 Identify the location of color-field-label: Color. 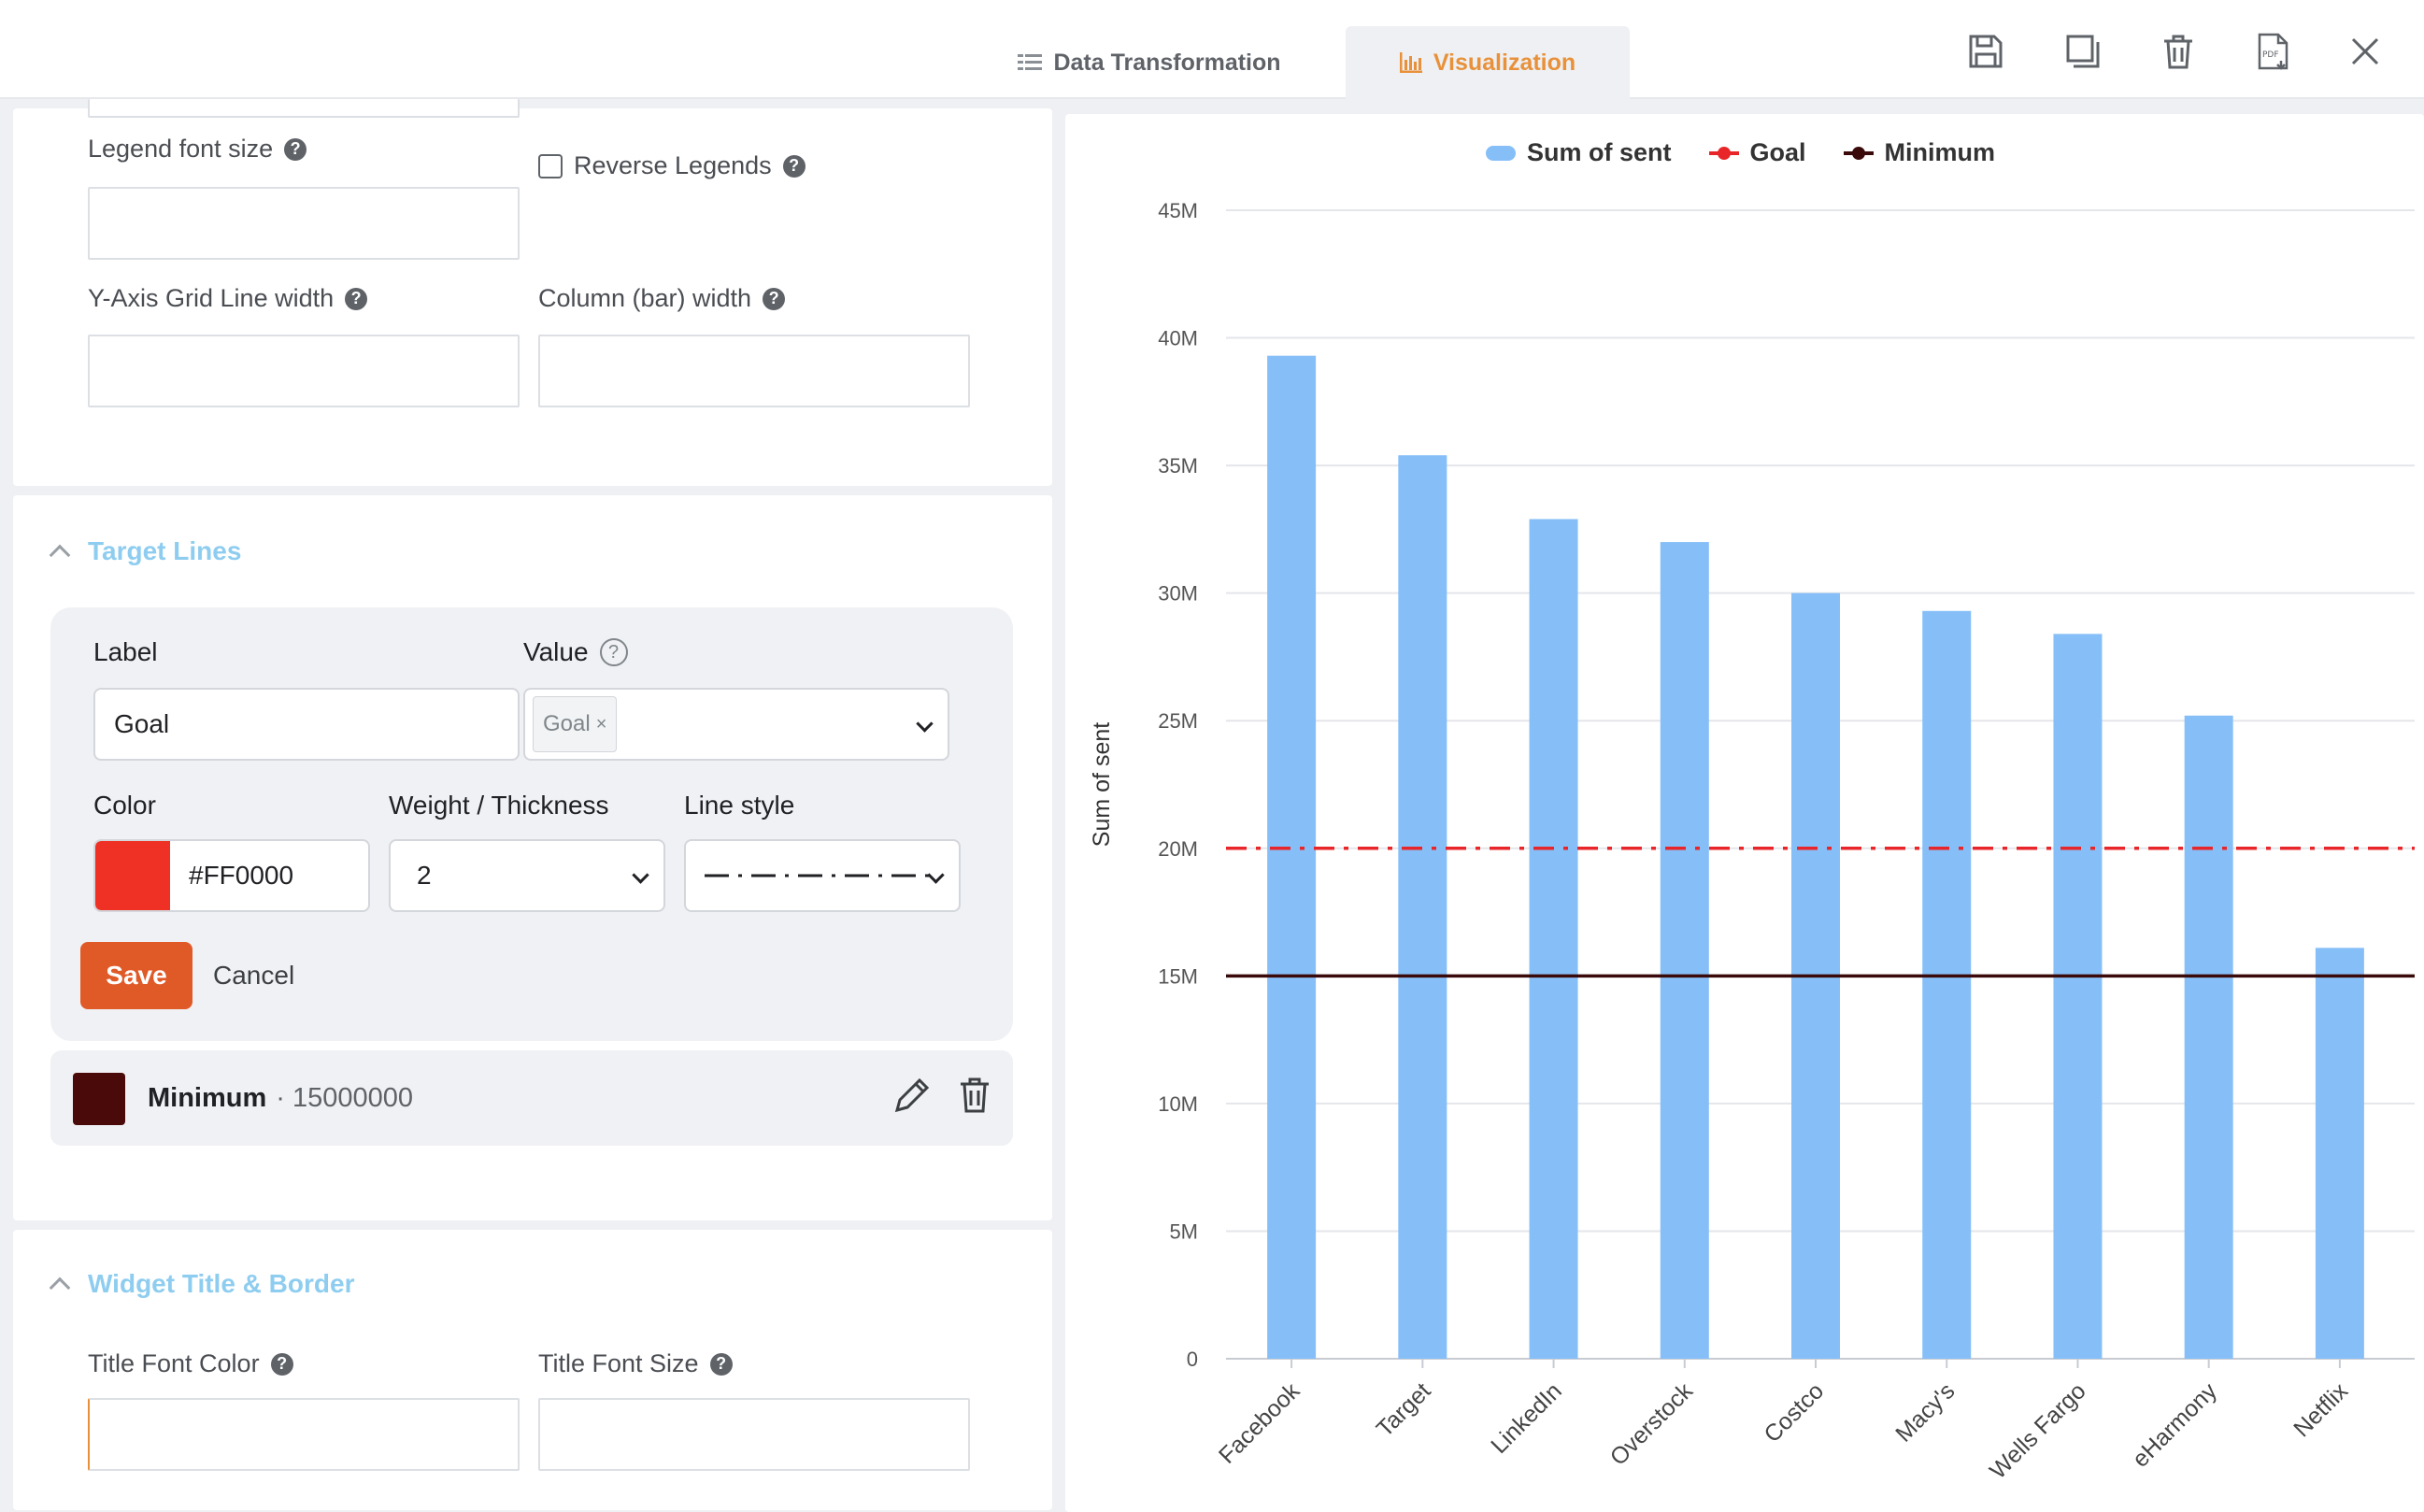
(124, 805).